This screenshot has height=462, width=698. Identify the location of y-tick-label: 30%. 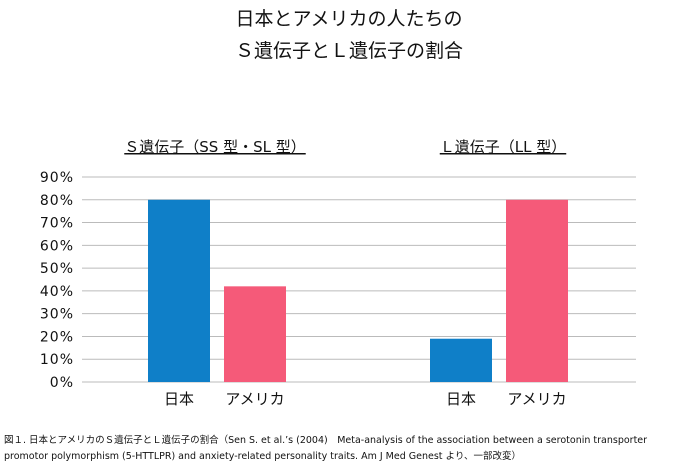
(57, 315).